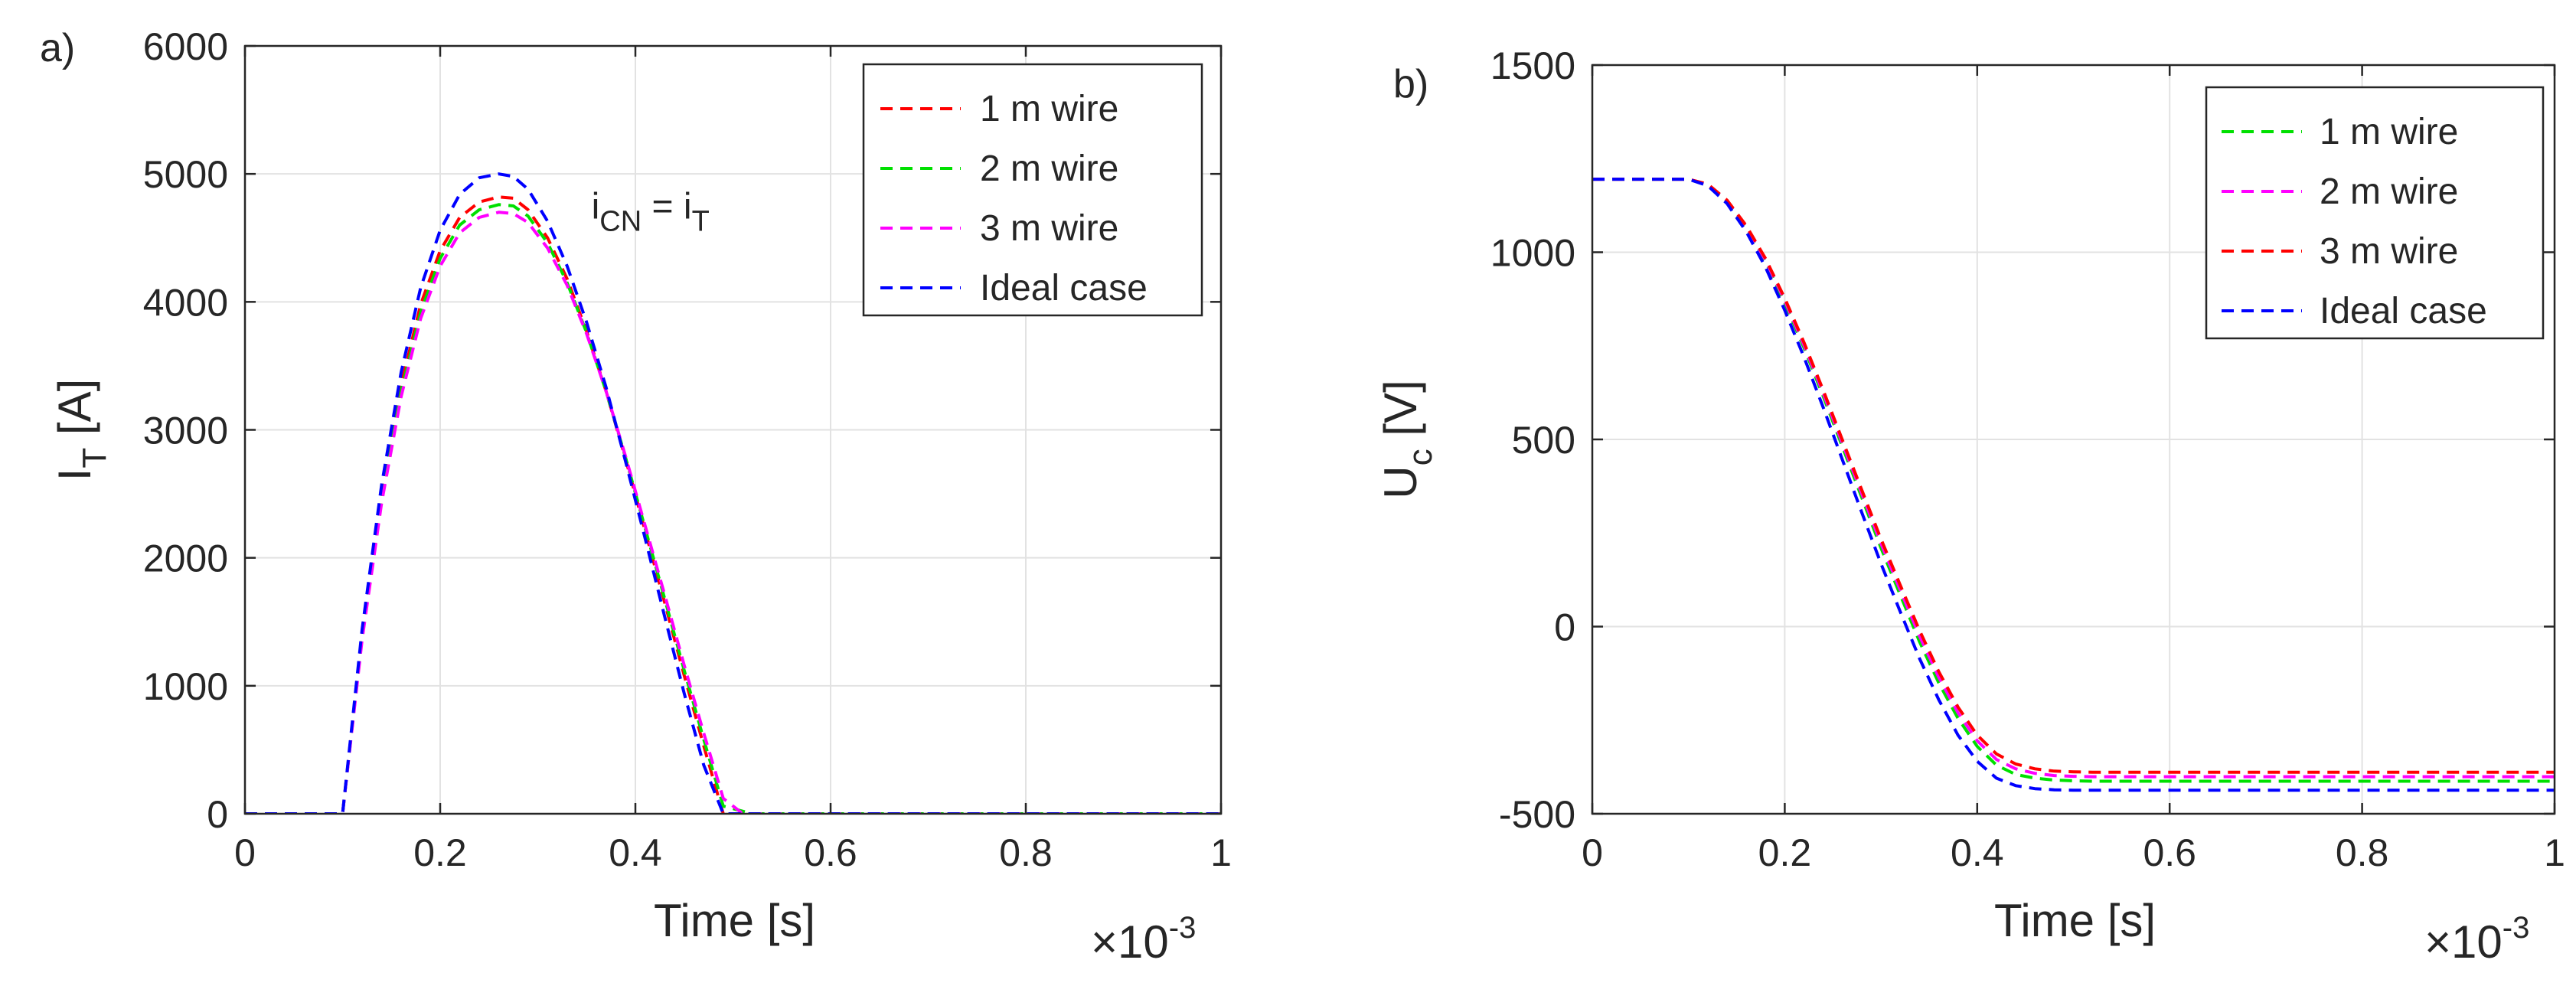  What do you see at coordinates (1400, 481) in the screenshot?
I see `y-label-main: U` at bounding box center [1400, 481].